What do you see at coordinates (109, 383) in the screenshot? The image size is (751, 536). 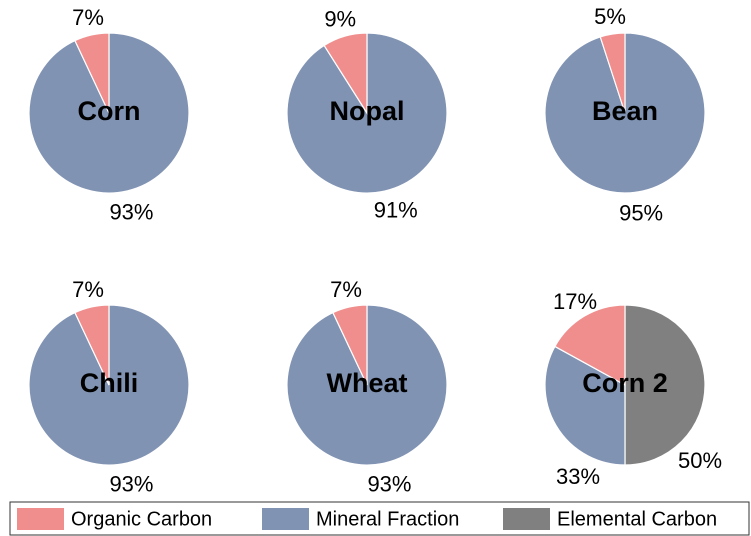 I see `pie-title: Chili` at bounding box center [109, 383].